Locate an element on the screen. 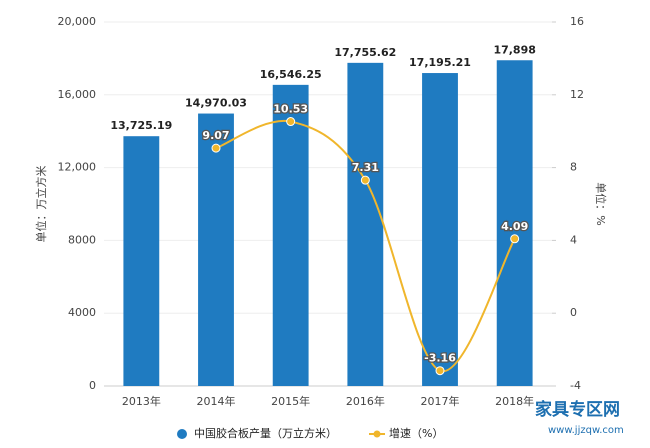  y-tick-label: 12,000 is located at coordinates (77, 167).